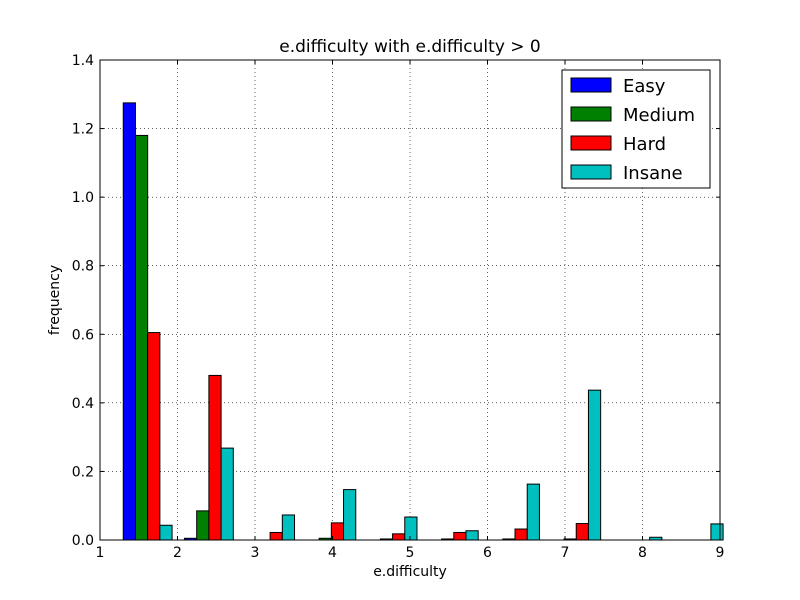 The width and height of the screenshot is (800, 600). What do you see at coordinates (83, 335) in the screenshot?
I see `y-tick-label: 0.6` at bounding box center [83, 335].